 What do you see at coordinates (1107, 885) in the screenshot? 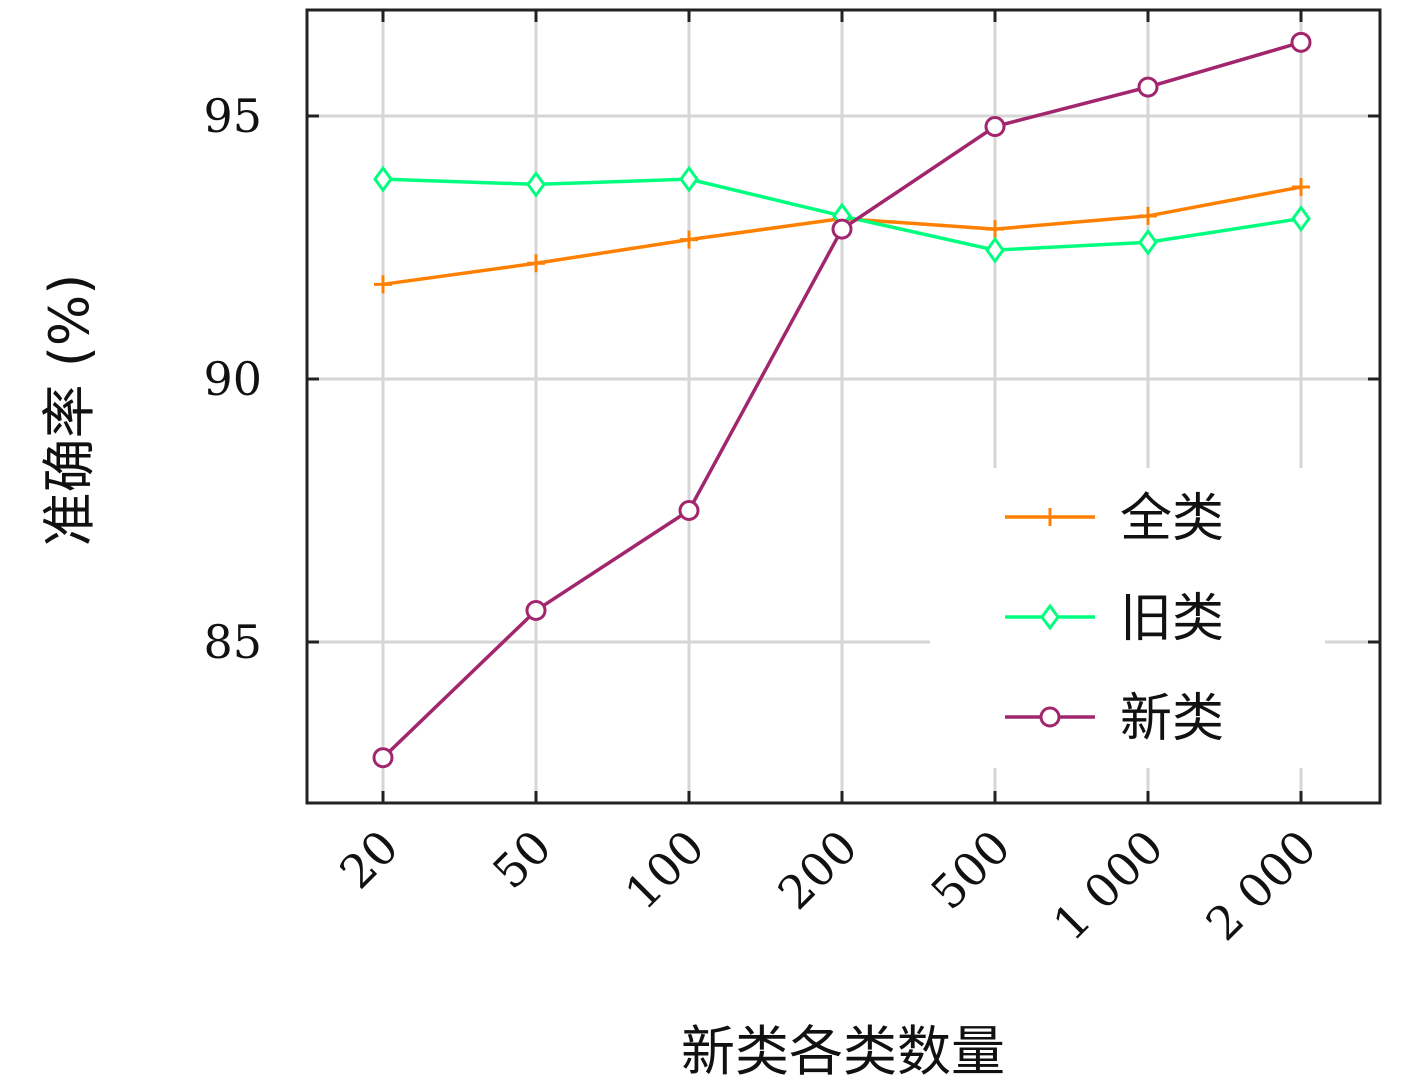
I see `x-tick-label: 1 000` at bounding box center [1107, 885].